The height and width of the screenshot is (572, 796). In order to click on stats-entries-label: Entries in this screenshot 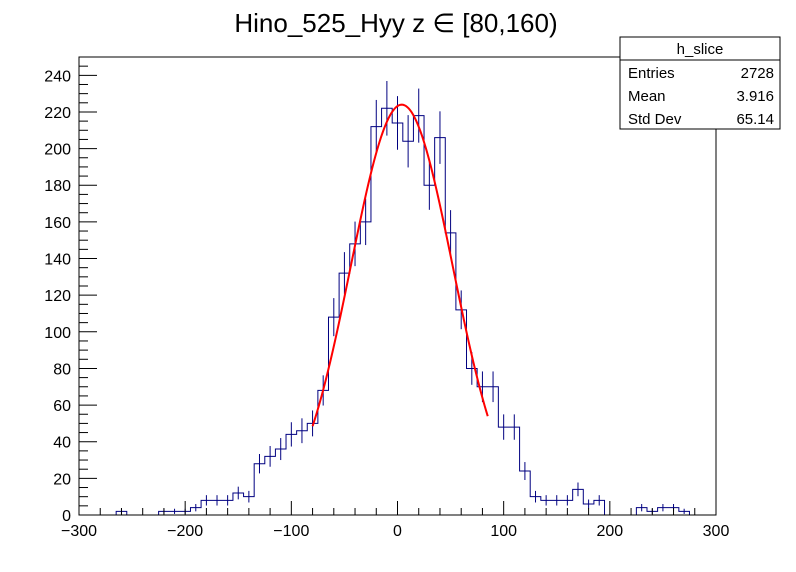, I will do `click(651, 73)`.